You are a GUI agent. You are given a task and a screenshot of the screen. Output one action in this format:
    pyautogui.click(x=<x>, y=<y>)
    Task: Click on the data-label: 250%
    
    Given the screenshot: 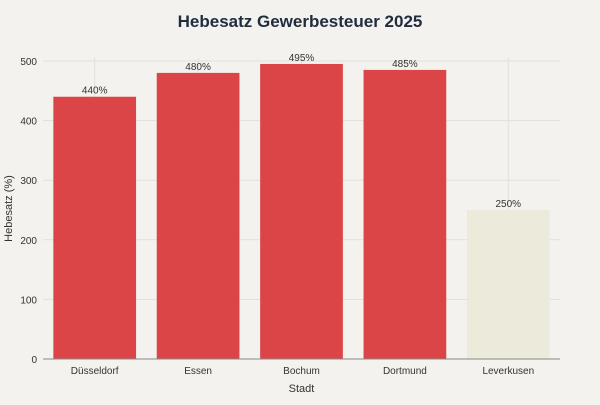 What is the action you would take?
    pyautogui.click(x=509, y=204)
    